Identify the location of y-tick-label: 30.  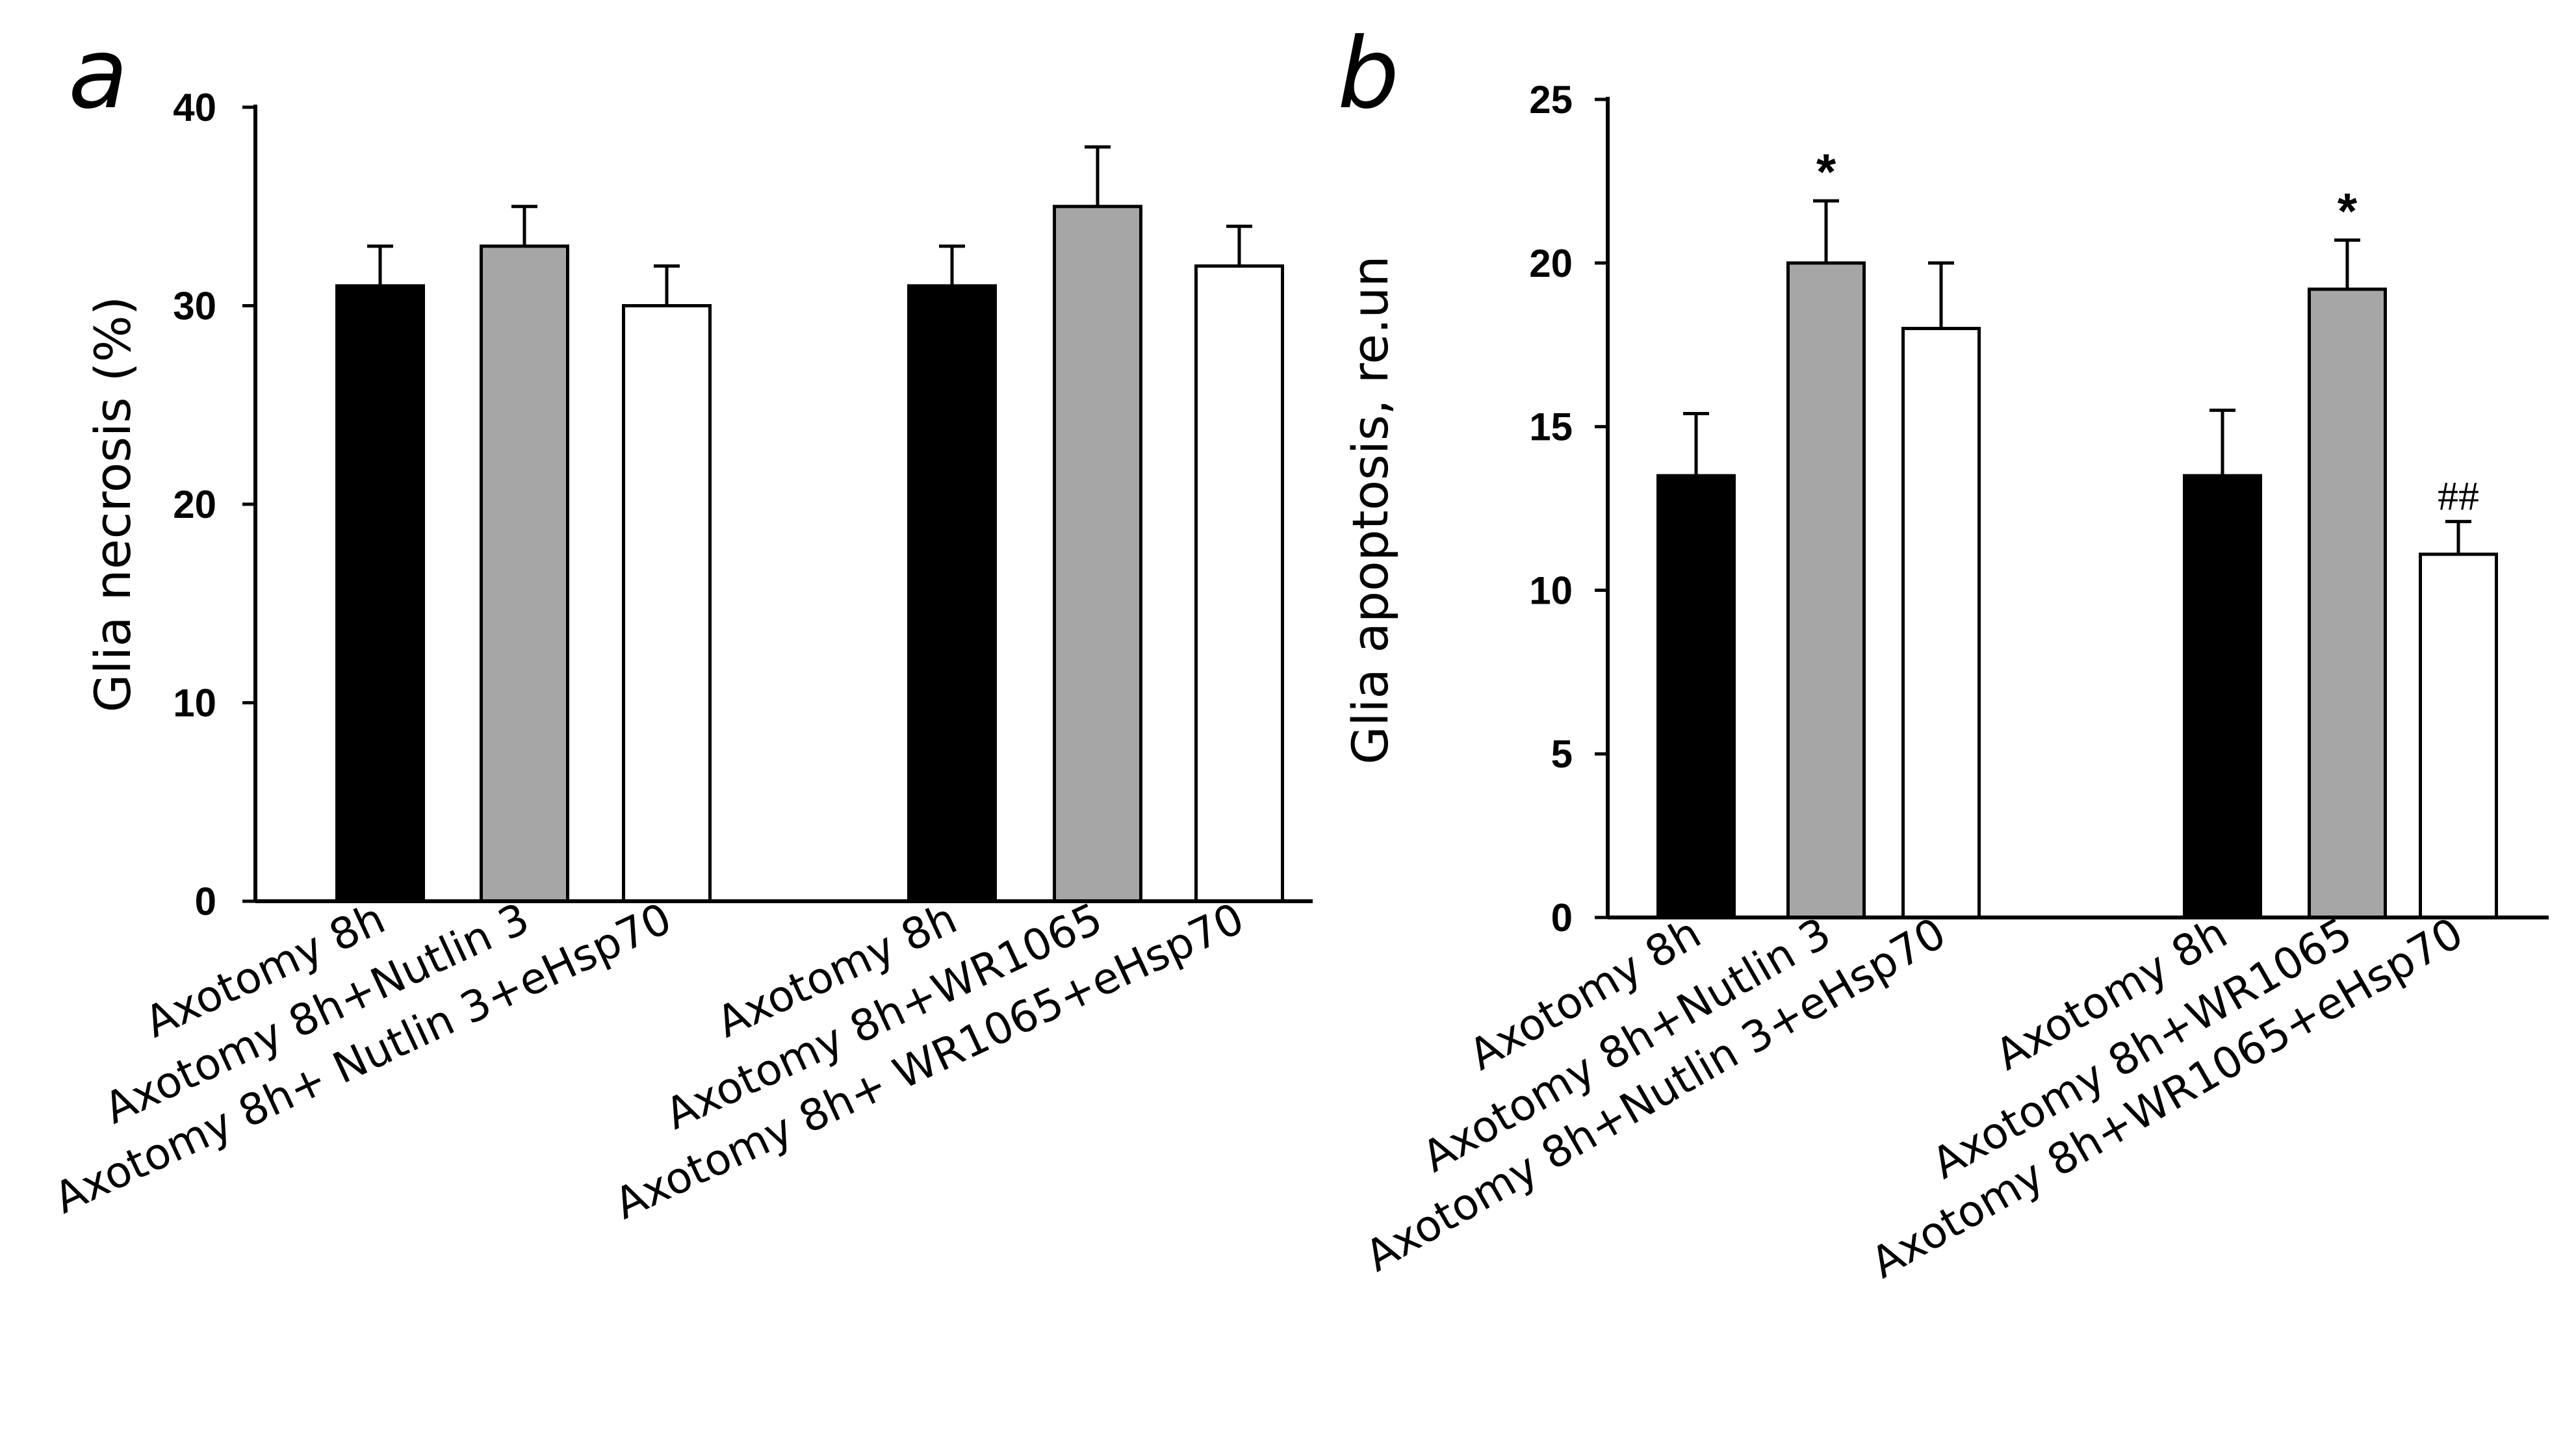
(195, 306).